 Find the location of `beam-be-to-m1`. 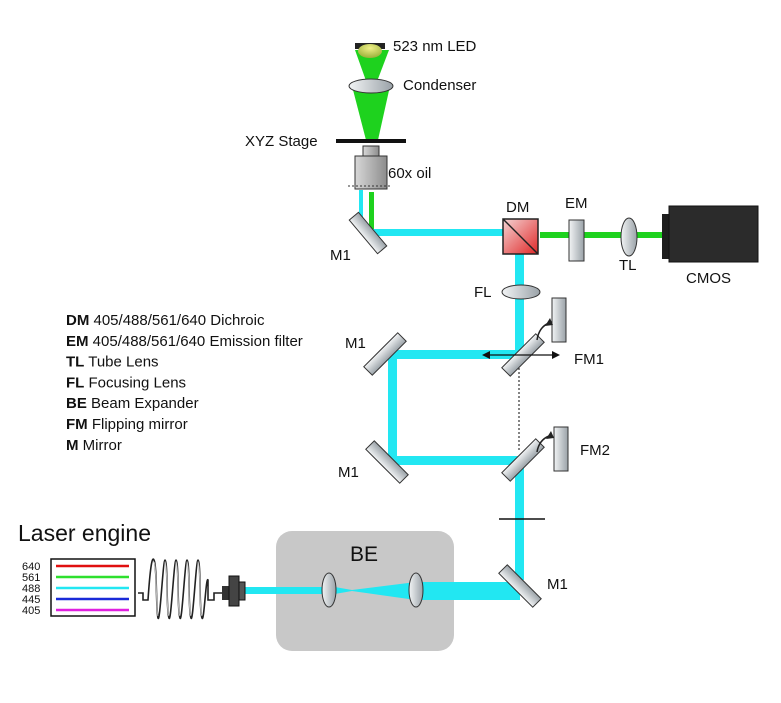

beam-be-to-m1 is located at coordinates (468, 591).